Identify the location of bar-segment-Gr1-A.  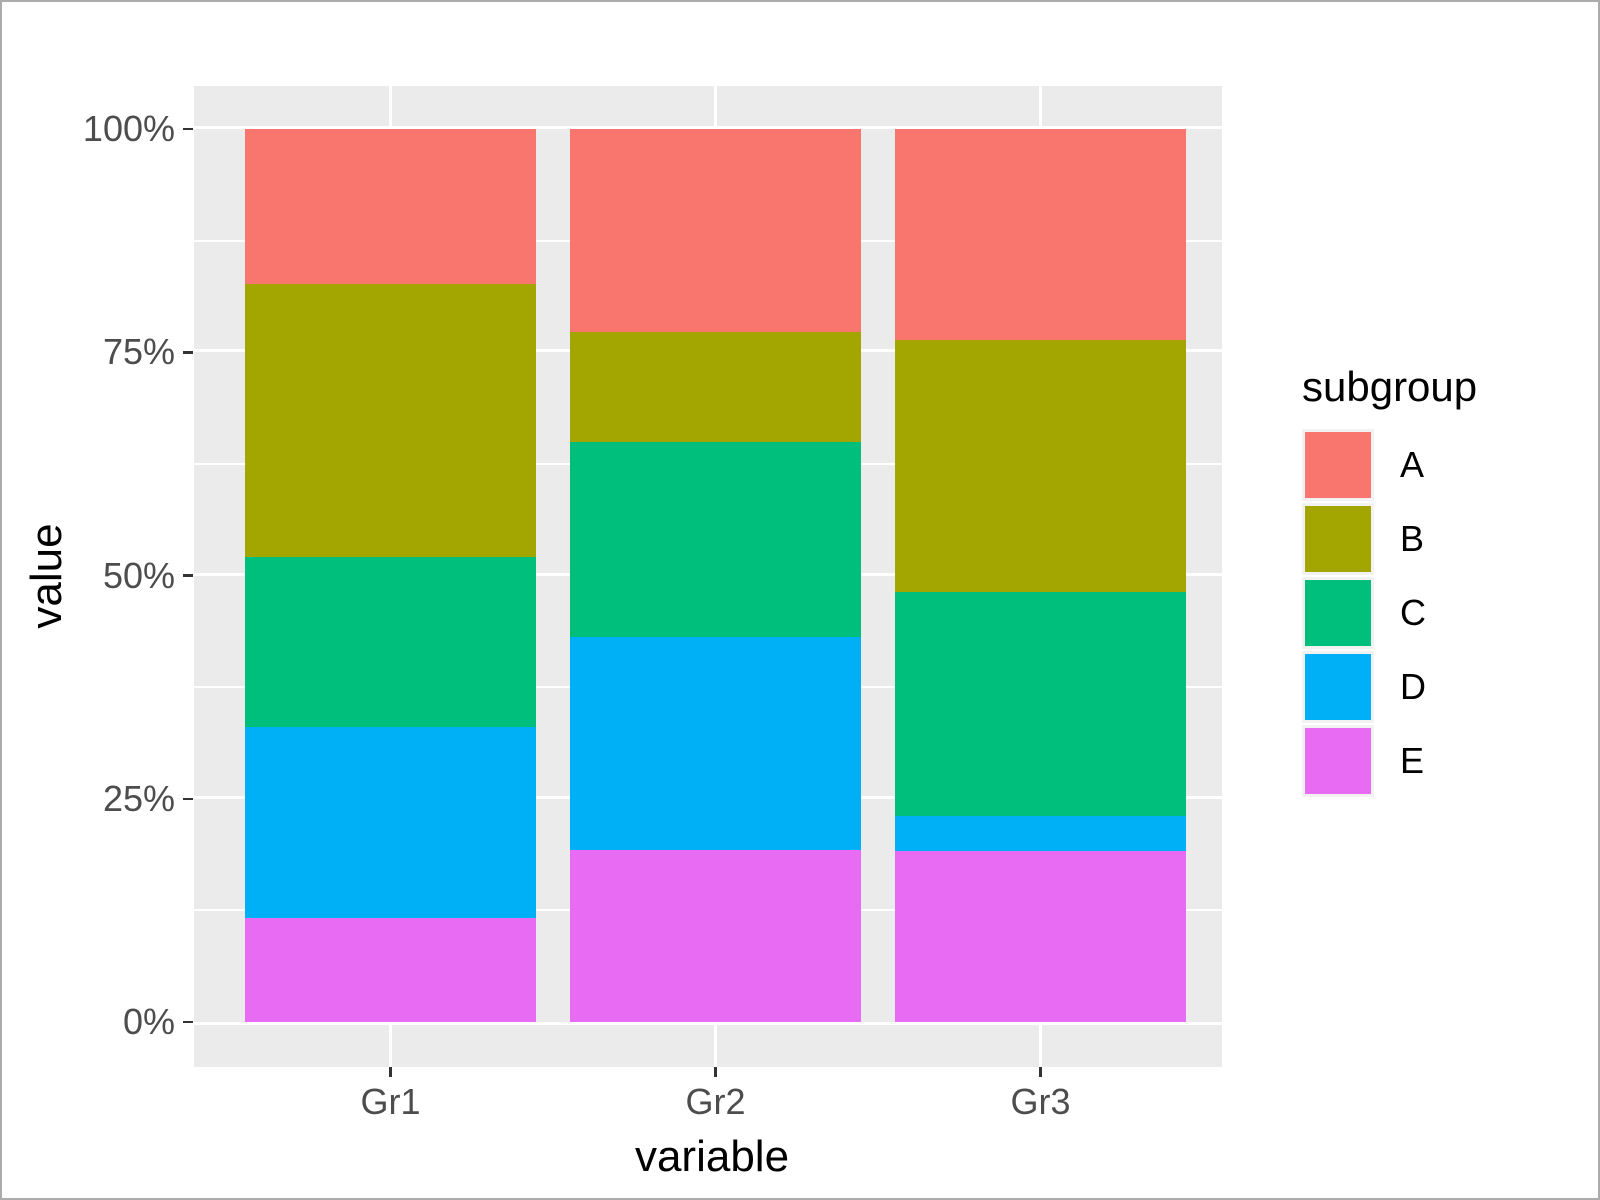
(390, 207).